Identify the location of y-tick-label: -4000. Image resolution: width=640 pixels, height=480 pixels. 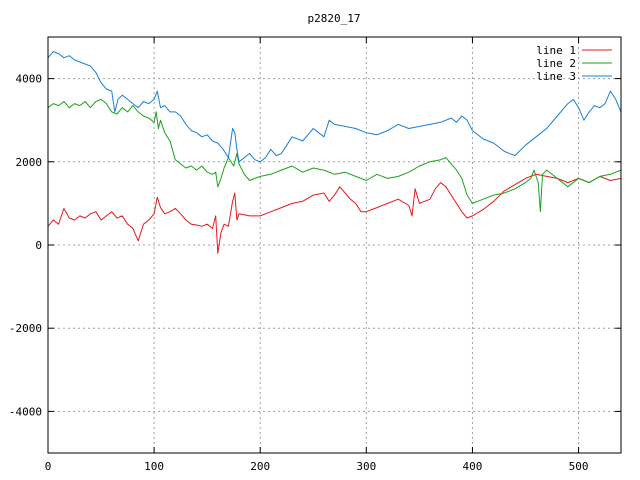
(25, 411).